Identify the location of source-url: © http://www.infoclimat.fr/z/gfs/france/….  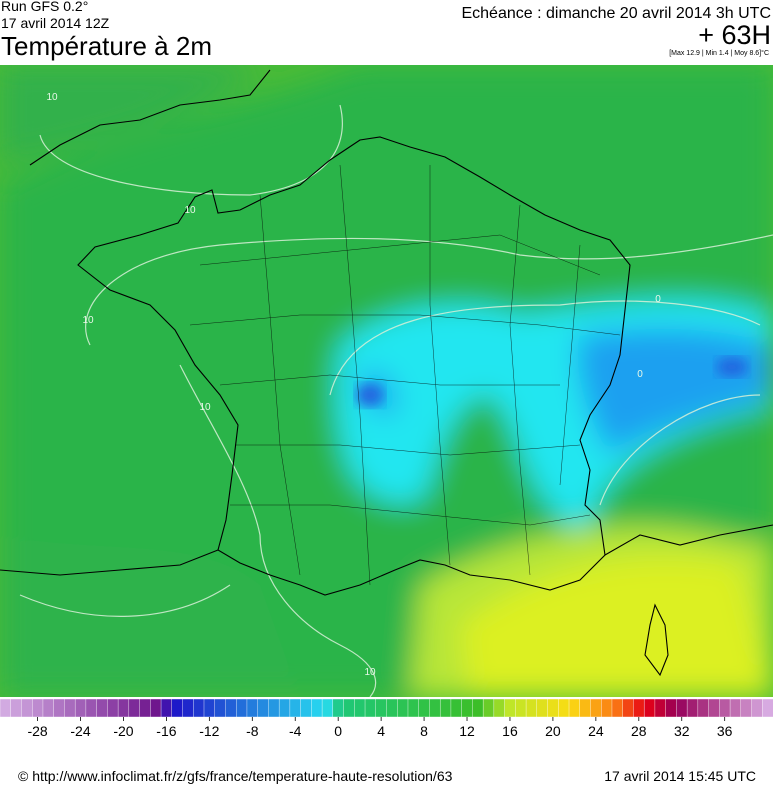
(235, 776).